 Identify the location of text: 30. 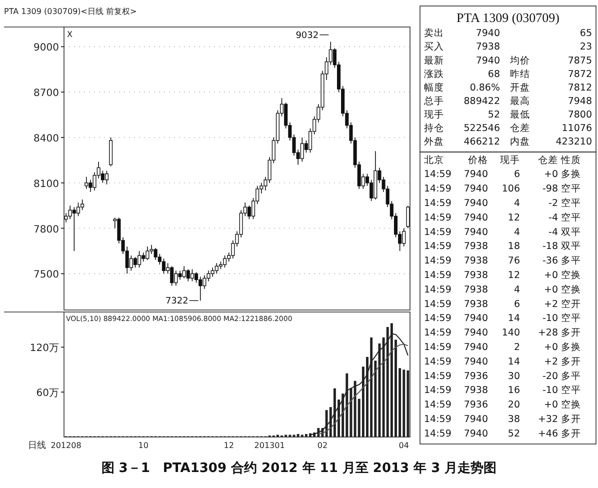
(514, 376).